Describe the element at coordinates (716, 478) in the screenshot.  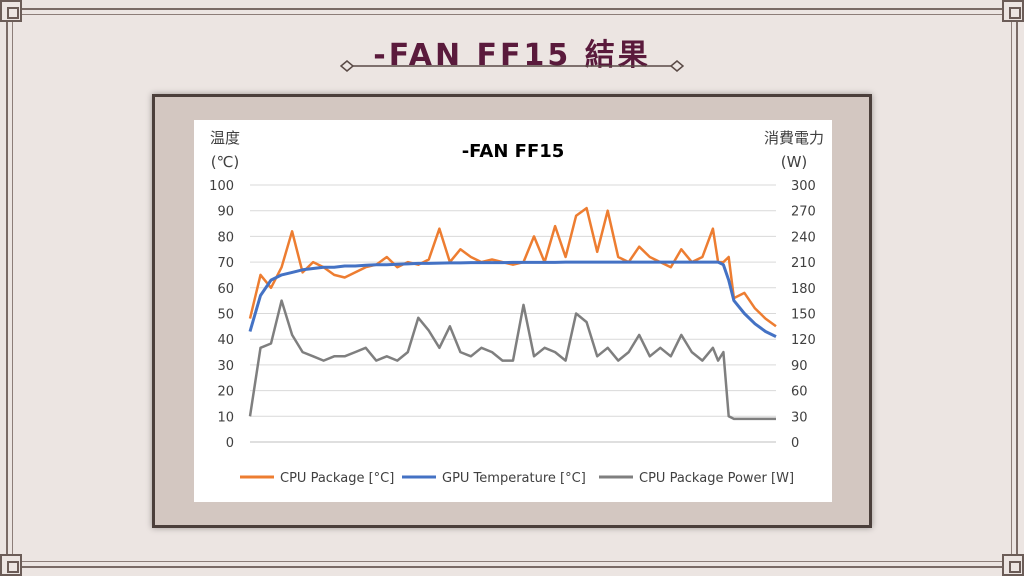
I see `legend-label: CPU Package Power [W]` at that location.